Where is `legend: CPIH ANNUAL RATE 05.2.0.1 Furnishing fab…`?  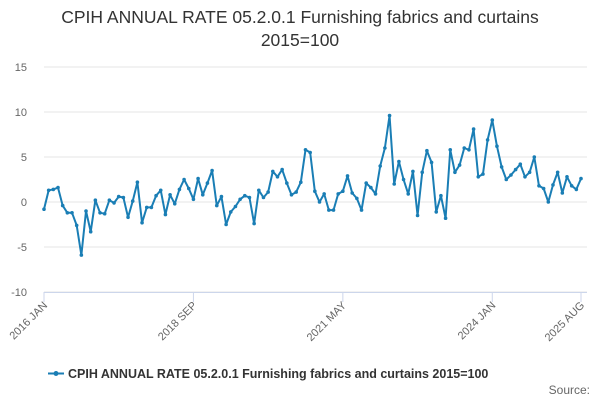 legend: CPIH ANNUAL RATE 05.2.0.1 Furnishing fab… is located at coordinates (268, 374).